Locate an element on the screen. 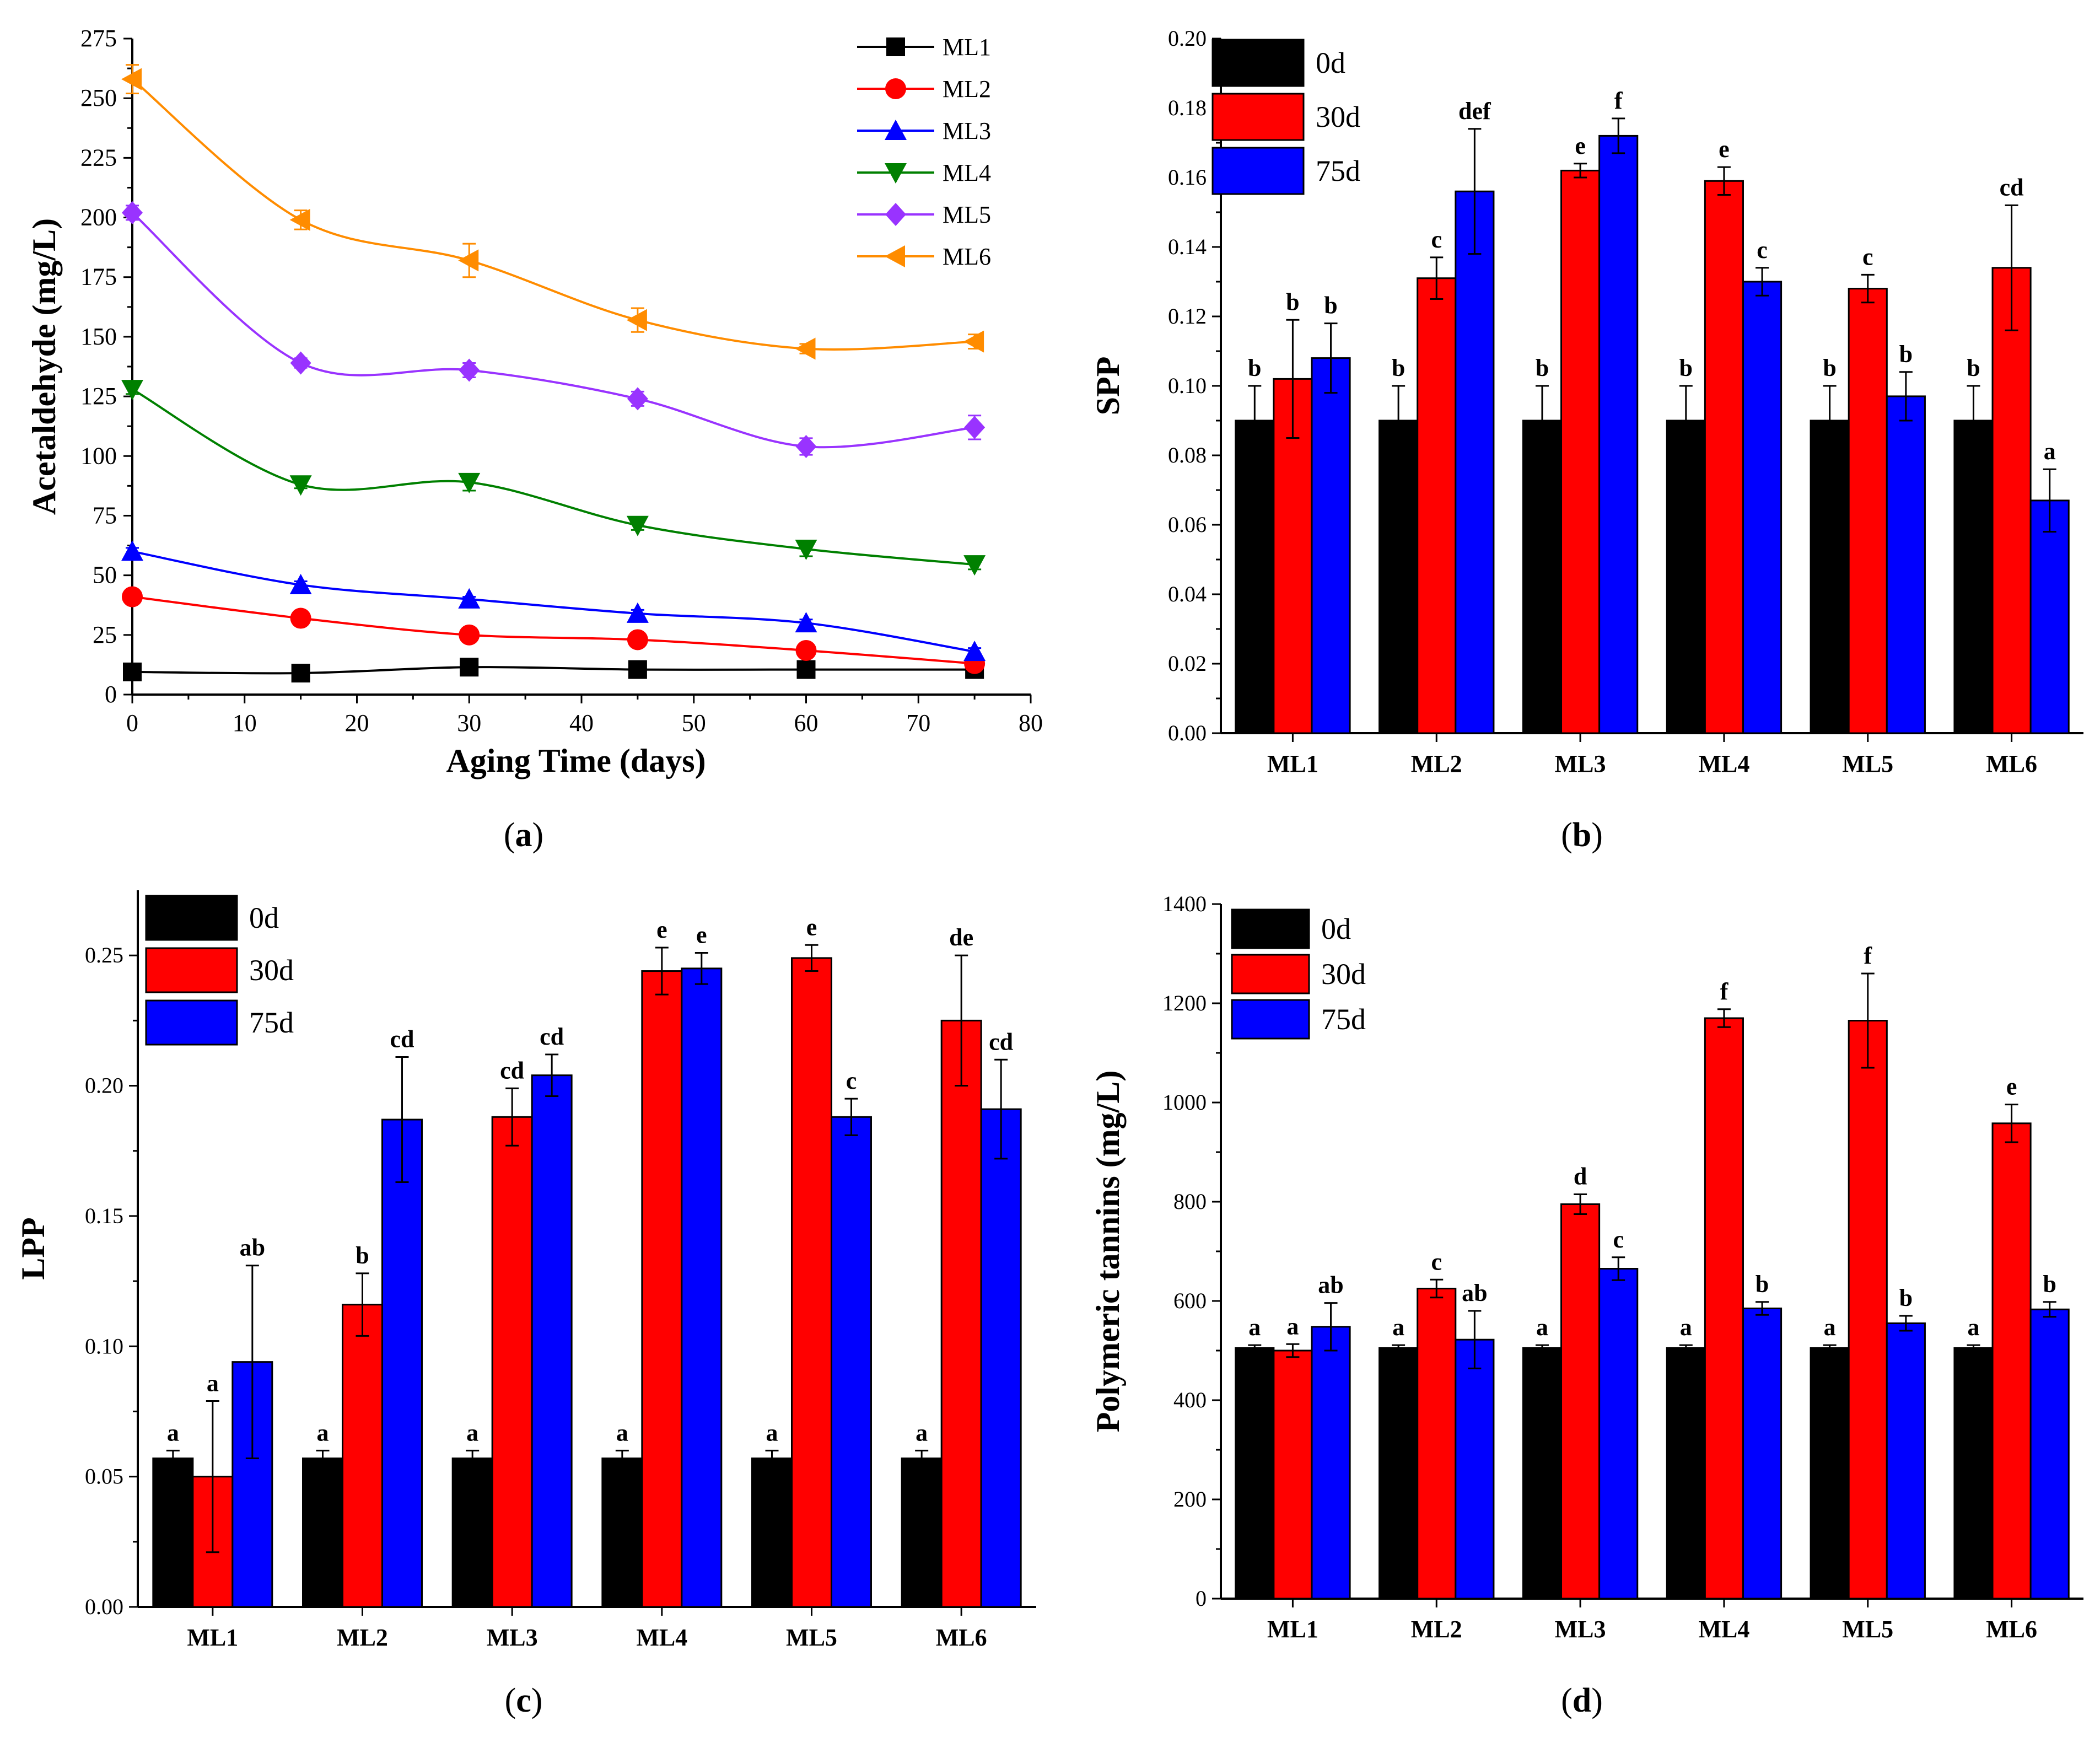 The width and height of the screenshot is (2100, 1737). bar-75d-ml5 is located at coordinates (1906, 1461).